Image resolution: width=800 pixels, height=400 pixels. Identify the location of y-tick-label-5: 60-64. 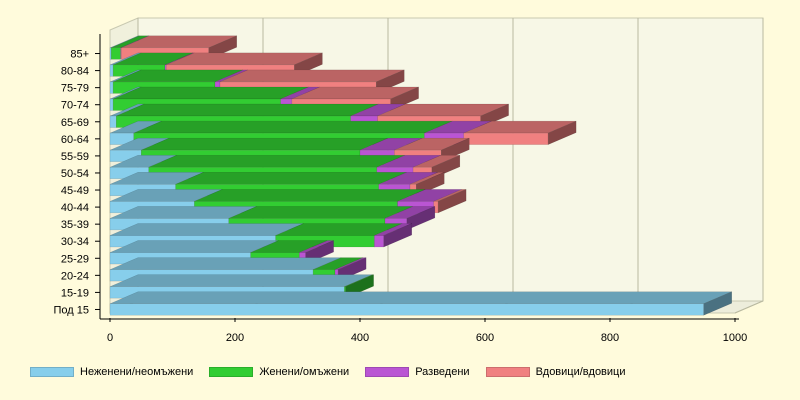
(75, 140).